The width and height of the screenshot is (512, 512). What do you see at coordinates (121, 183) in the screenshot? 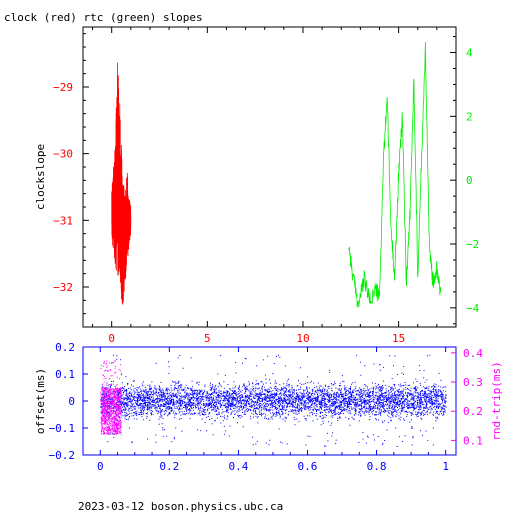
I see `series-line-clock` at bounding box center [121, 183].